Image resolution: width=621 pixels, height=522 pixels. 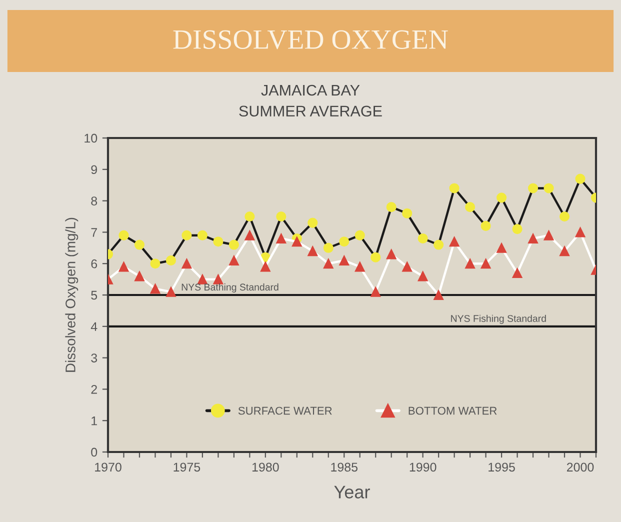 What do you see at coordinates (94, 263) in the screenshot?
I see `y-tick-label: 6` at bounding box center [94, 263].